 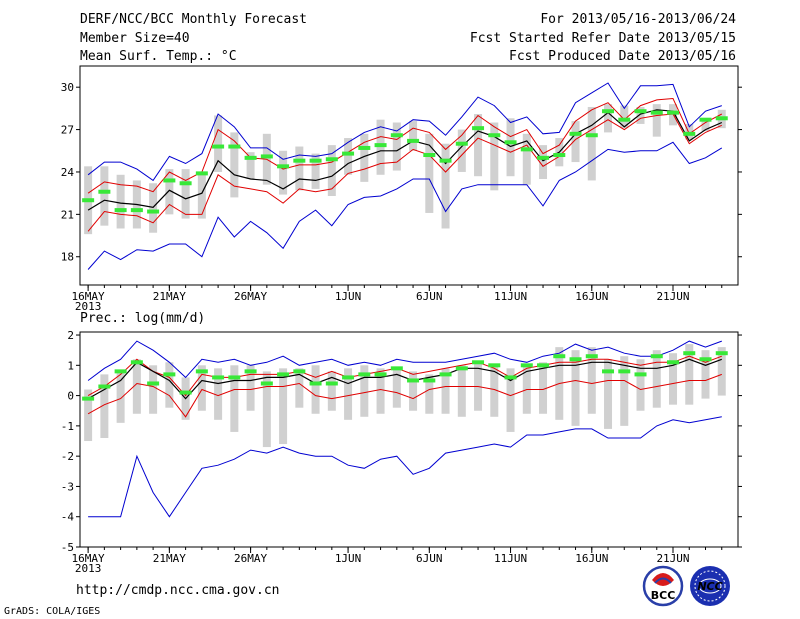 I want to click on y-tick-label: -1, so click(x=67, y=426).